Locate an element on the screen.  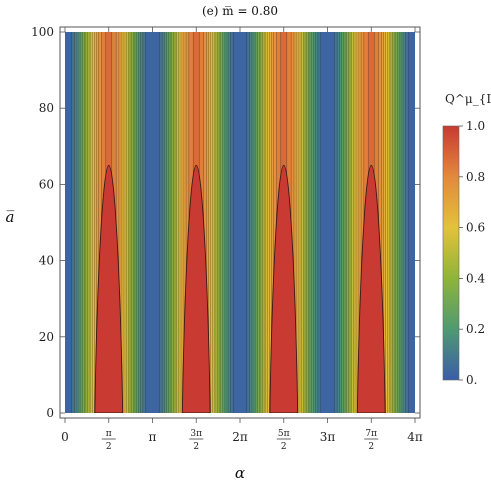
x-axis-label: α is located at coordinates (240, 473).